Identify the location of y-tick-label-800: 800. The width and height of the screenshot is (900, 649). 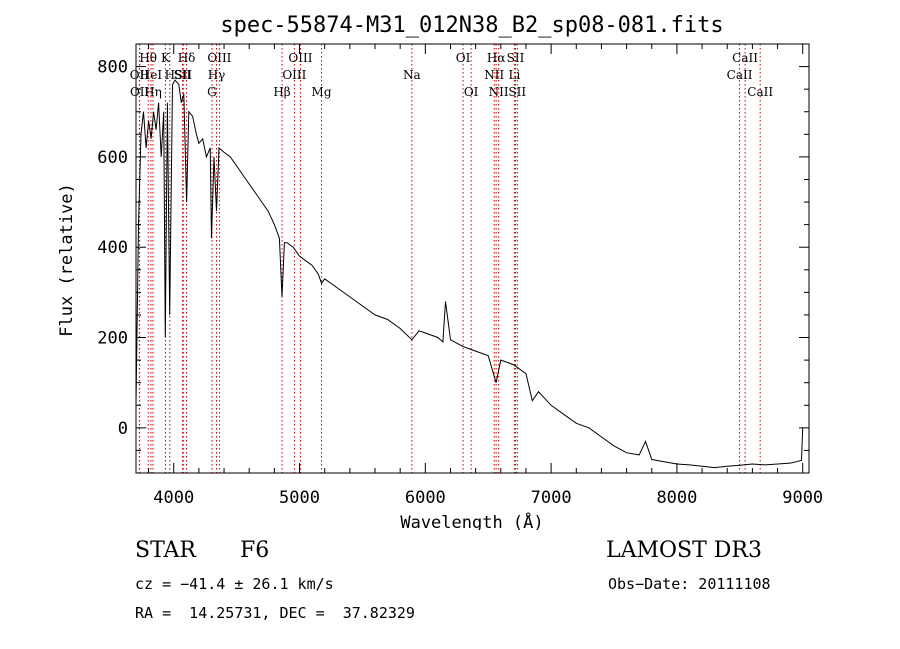
(112, 68).